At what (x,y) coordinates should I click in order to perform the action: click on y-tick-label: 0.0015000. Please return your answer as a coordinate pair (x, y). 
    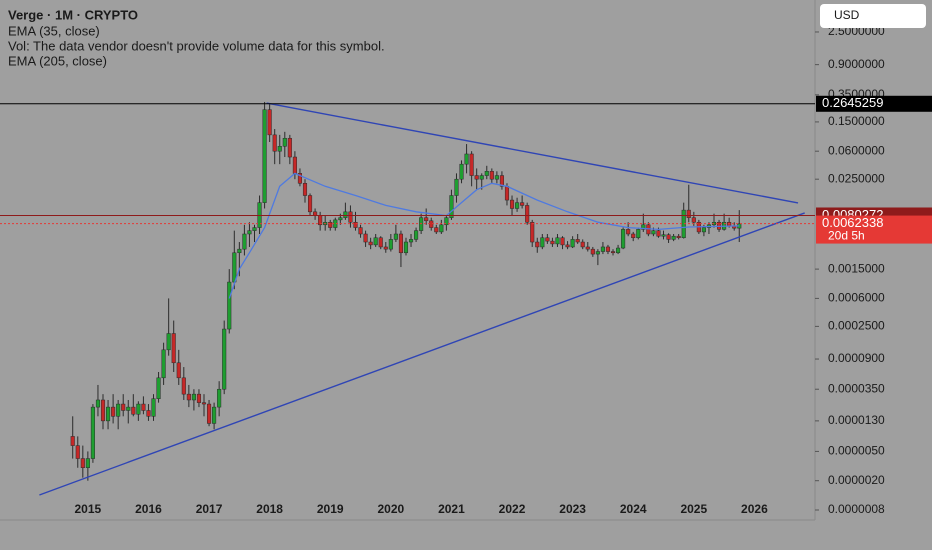
    Looking at the image, I should click on (856, 268).